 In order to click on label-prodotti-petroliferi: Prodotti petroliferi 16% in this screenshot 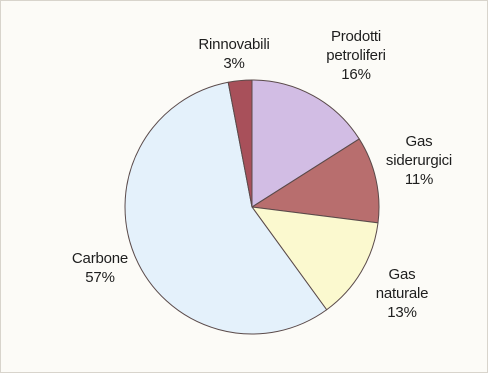, I will do `click(356, 55)`.